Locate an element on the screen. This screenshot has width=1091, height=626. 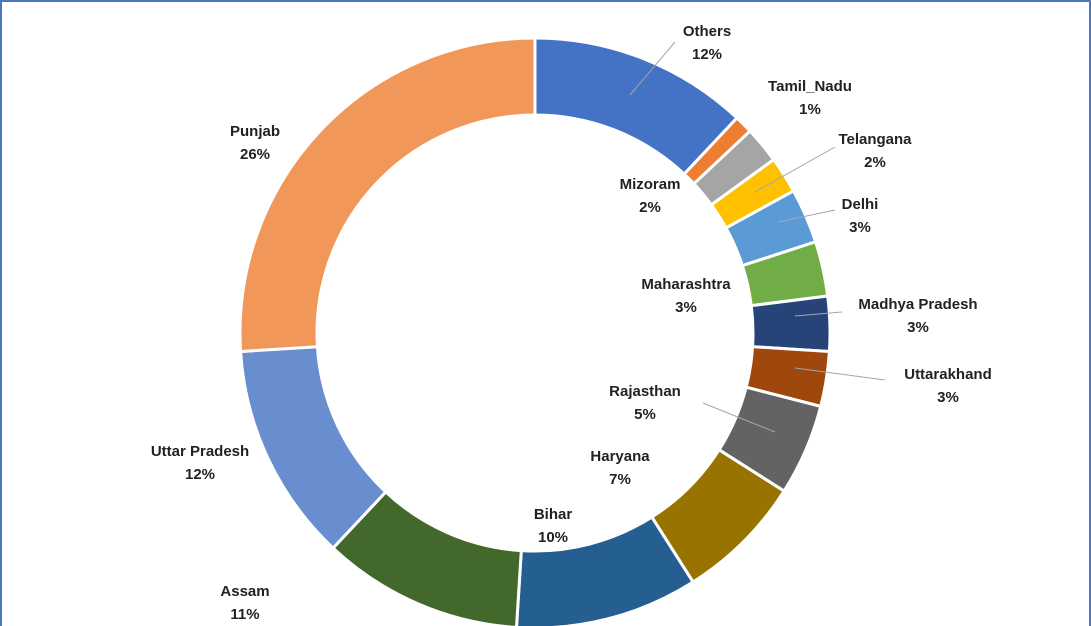
slice-label: Bihar is located at coordinates (553, 514).